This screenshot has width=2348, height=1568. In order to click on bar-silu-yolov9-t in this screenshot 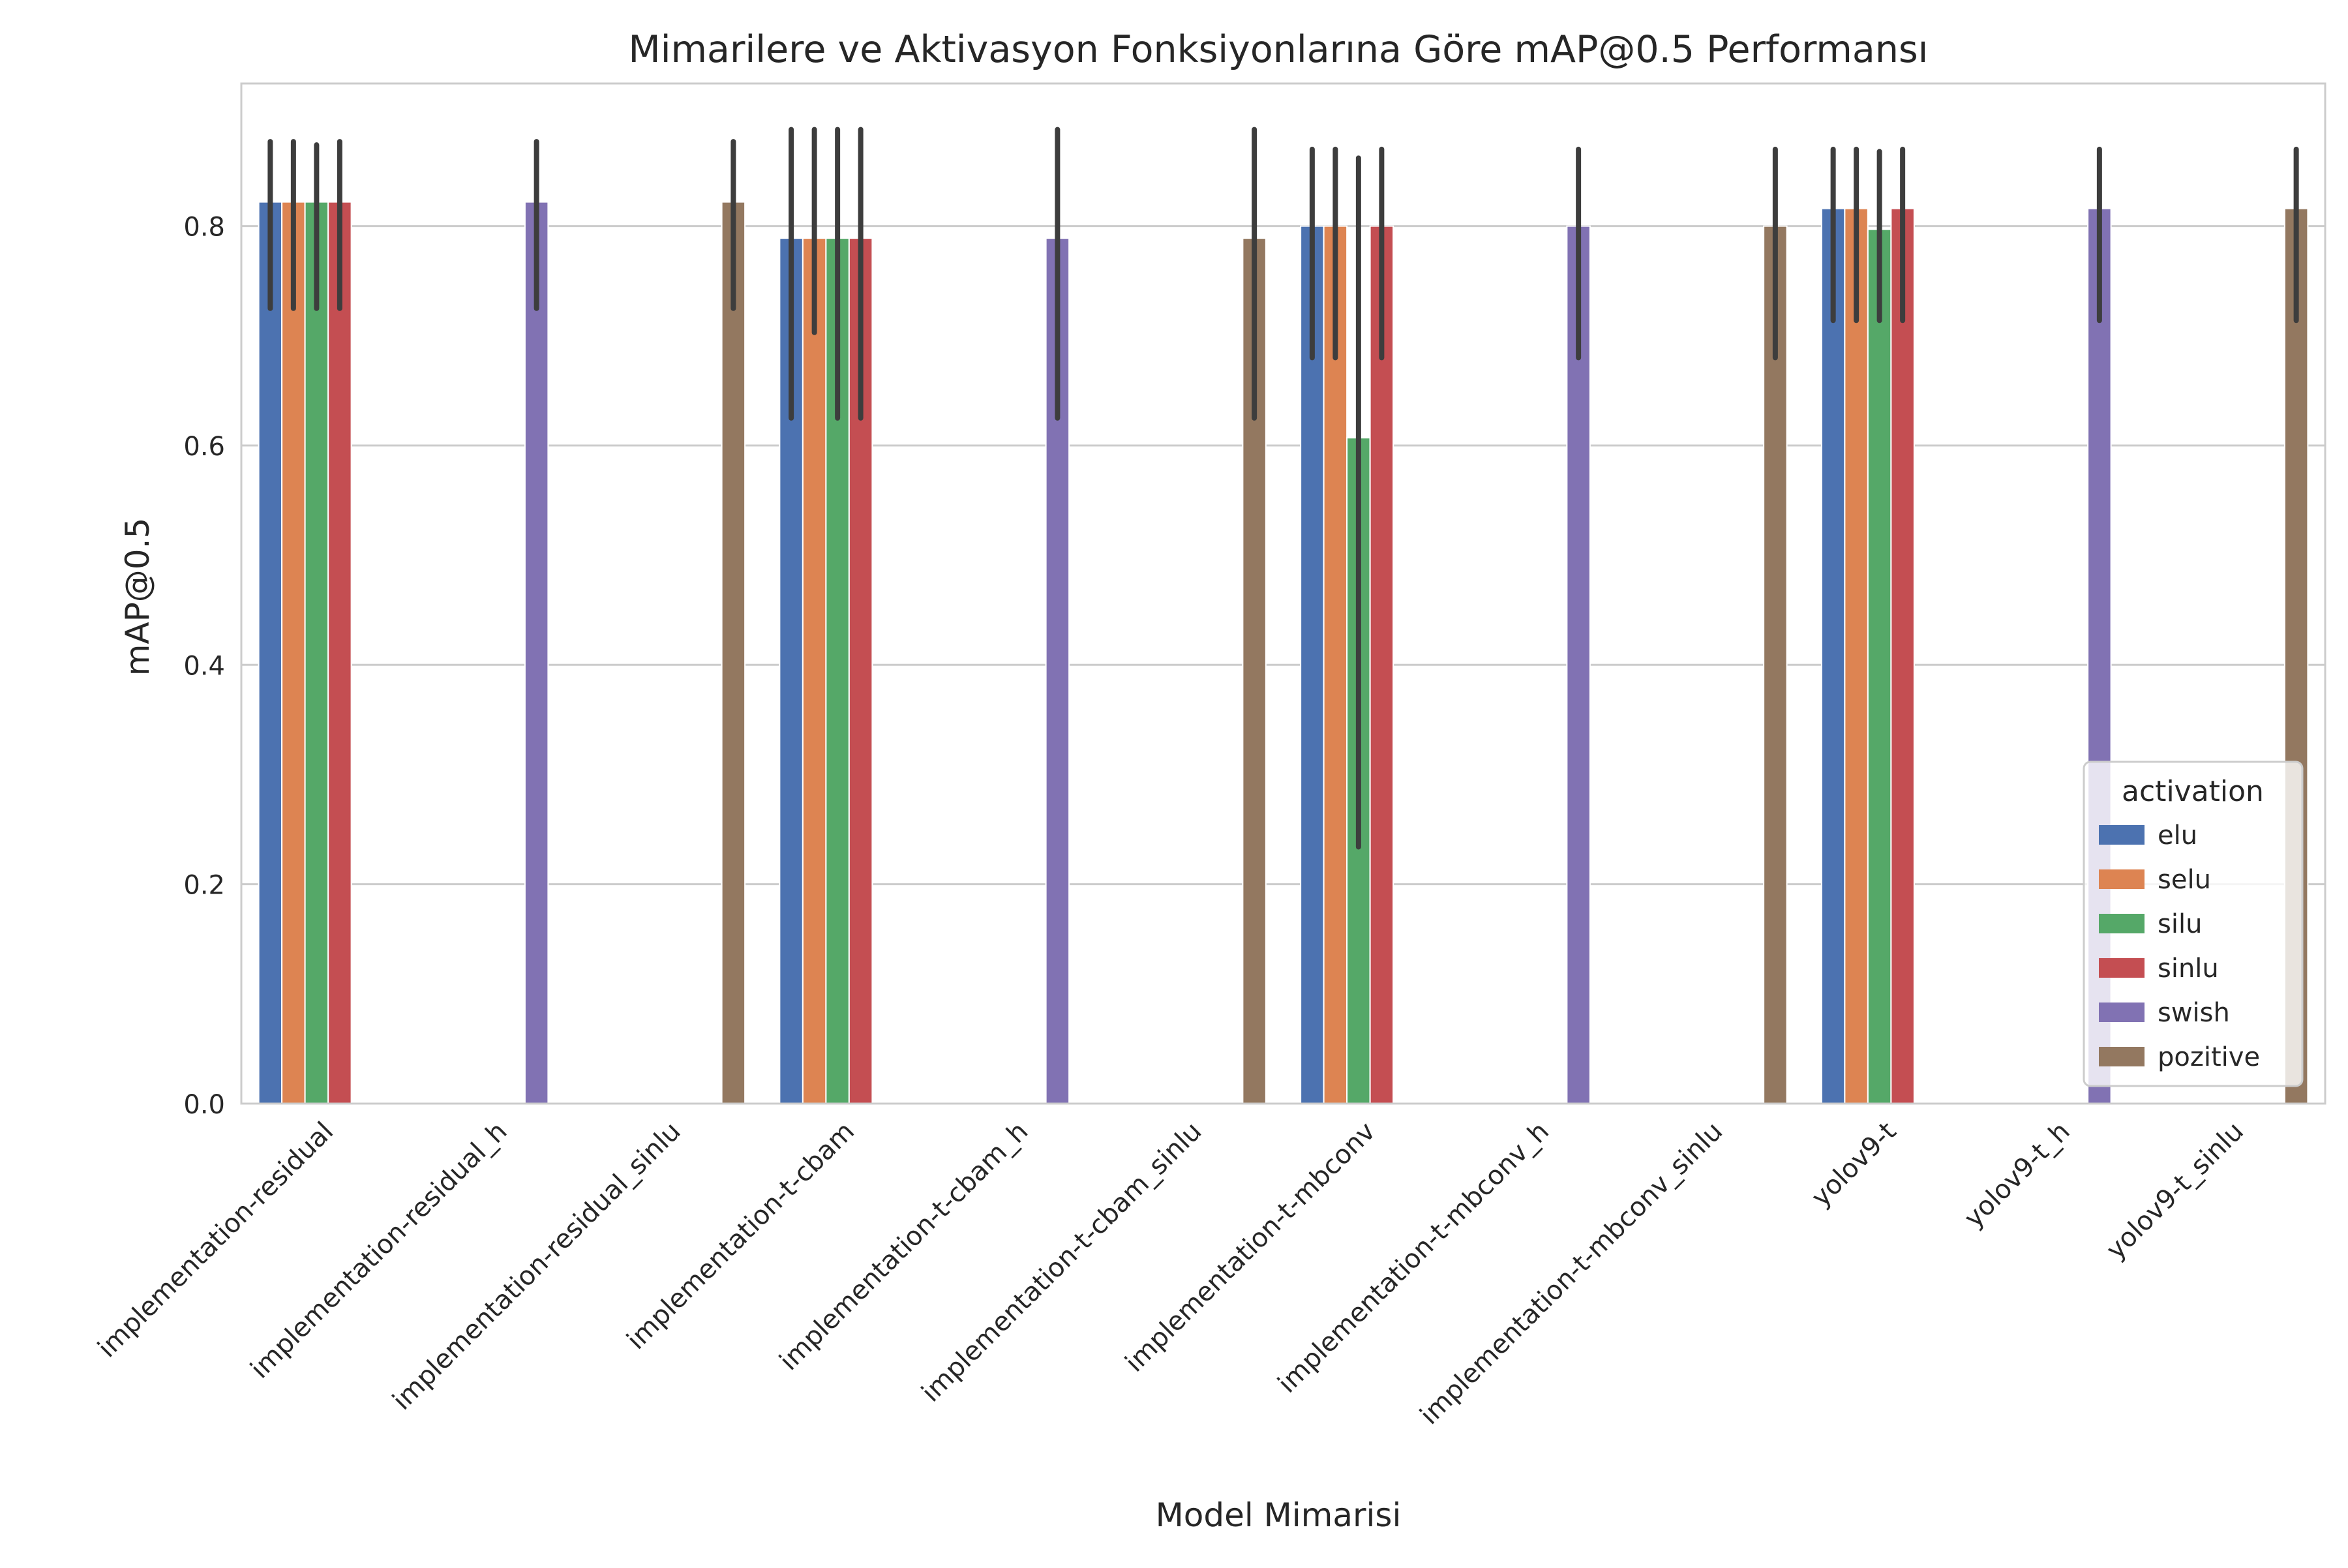, I will do `click(1880, 666)`.